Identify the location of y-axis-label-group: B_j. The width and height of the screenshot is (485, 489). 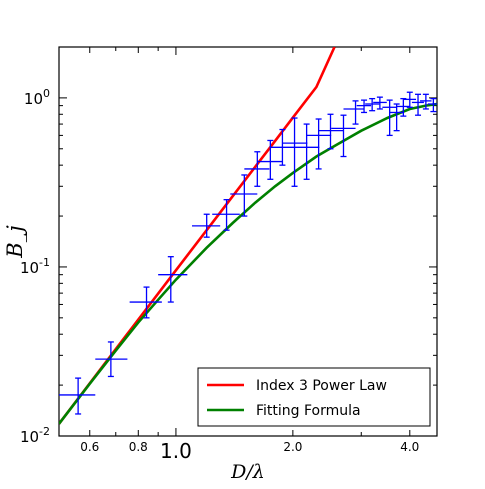
(15, 242).